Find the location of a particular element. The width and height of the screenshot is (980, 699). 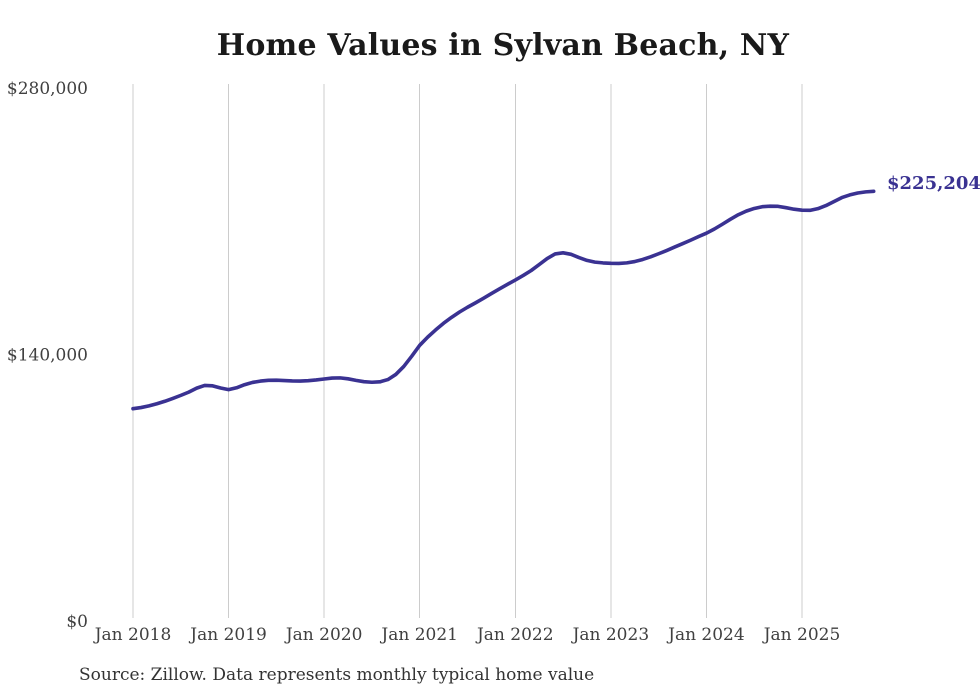

chart-title: Home Values in Sylvan Beach, NY is located at coordinates (503, 45).